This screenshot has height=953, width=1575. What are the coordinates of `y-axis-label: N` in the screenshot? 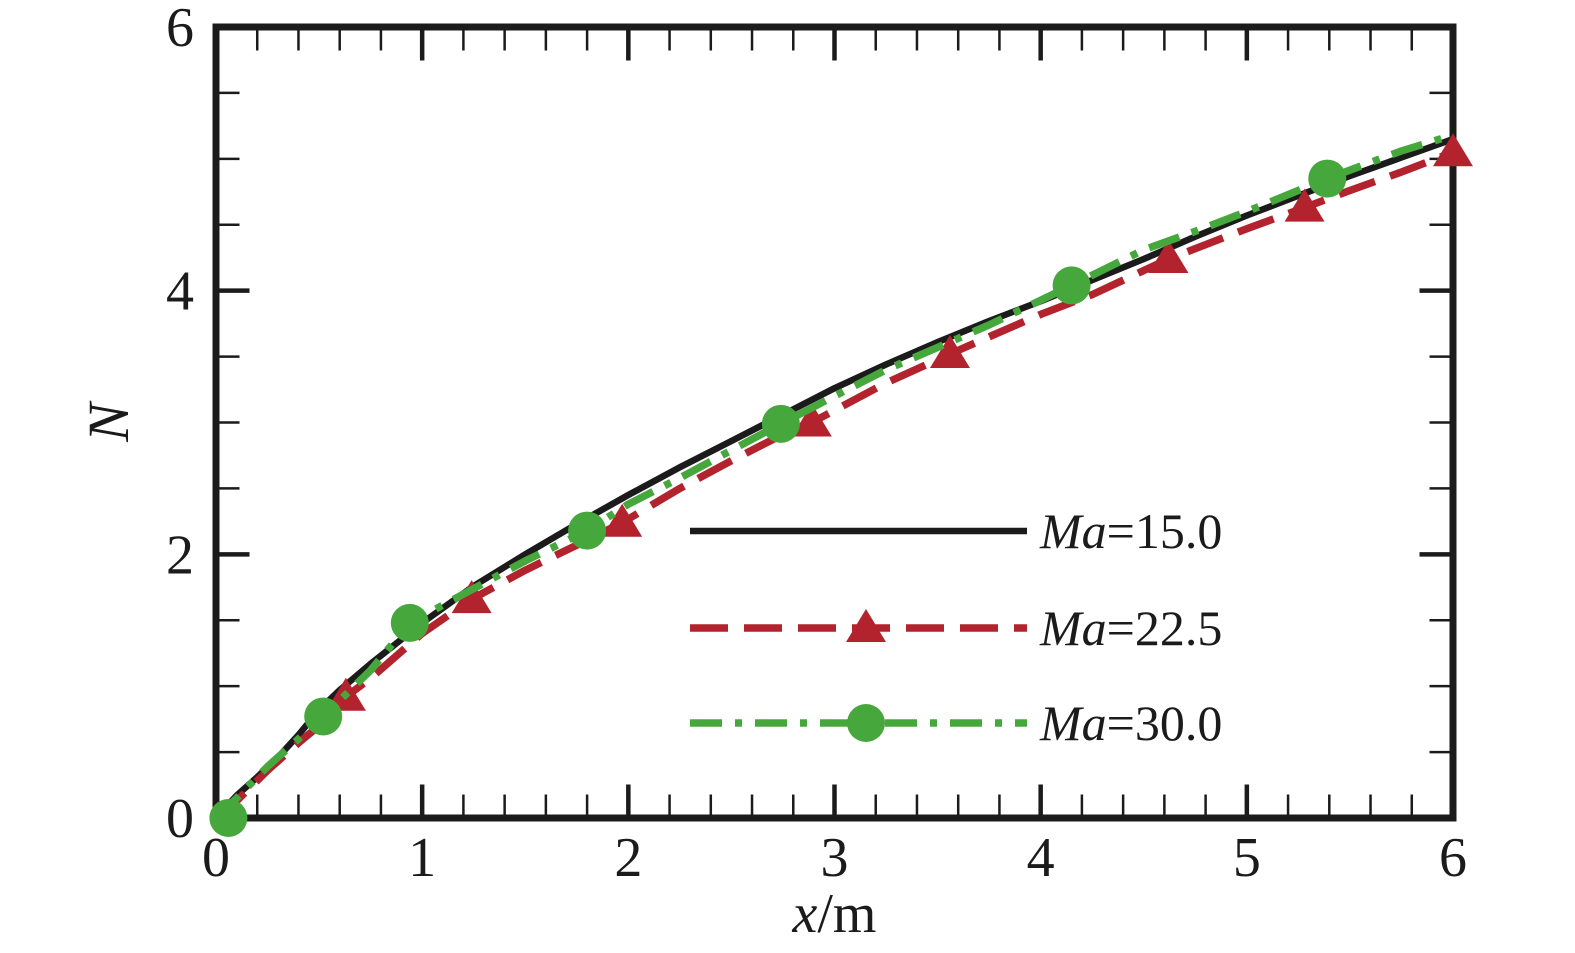 It's located at (108, 421).